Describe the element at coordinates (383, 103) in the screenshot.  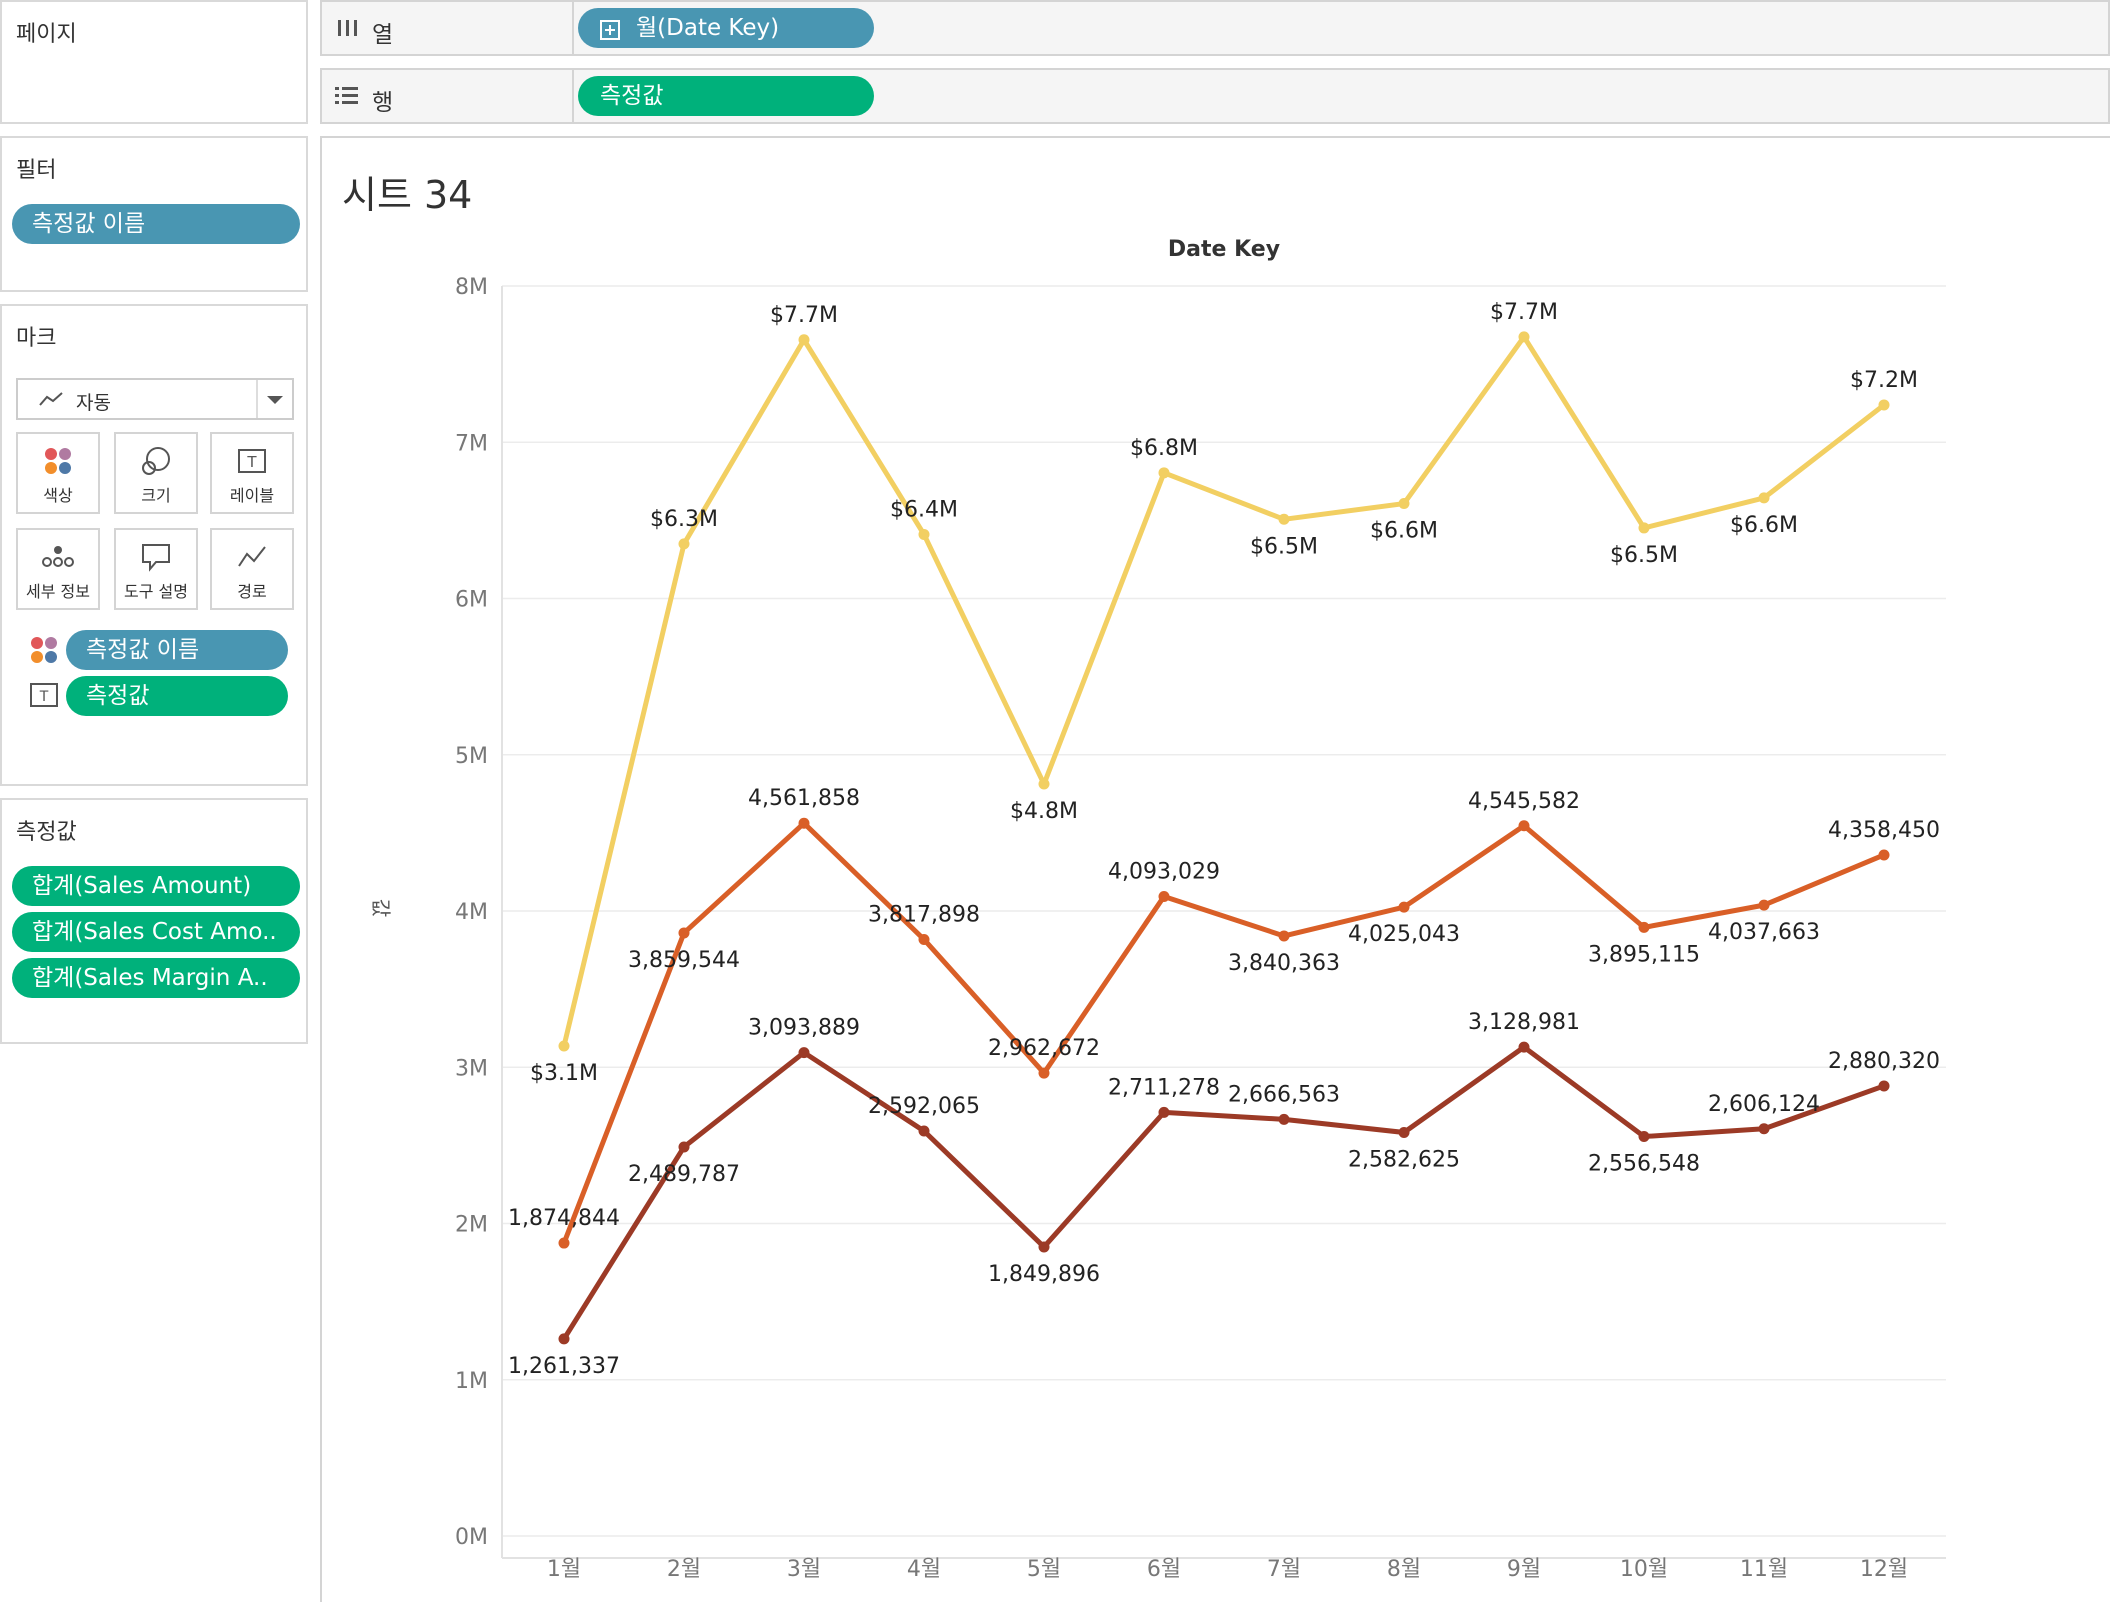
I see `rows-label-text: 행` at that location.